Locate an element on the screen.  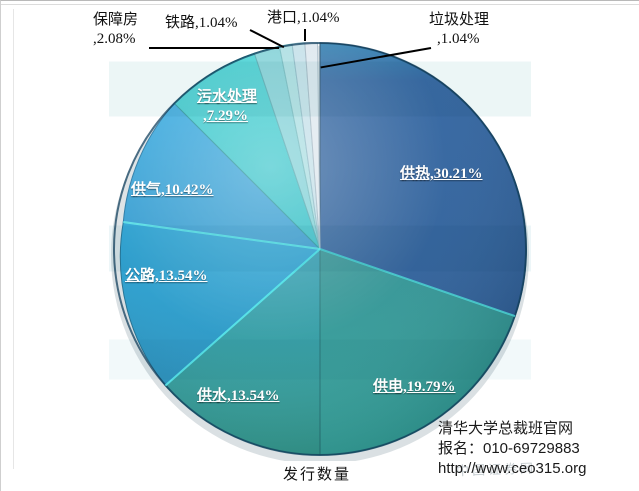
callout-lajichuli: 垃圾处理 ,1.04% is located at coordinates (459, 30).